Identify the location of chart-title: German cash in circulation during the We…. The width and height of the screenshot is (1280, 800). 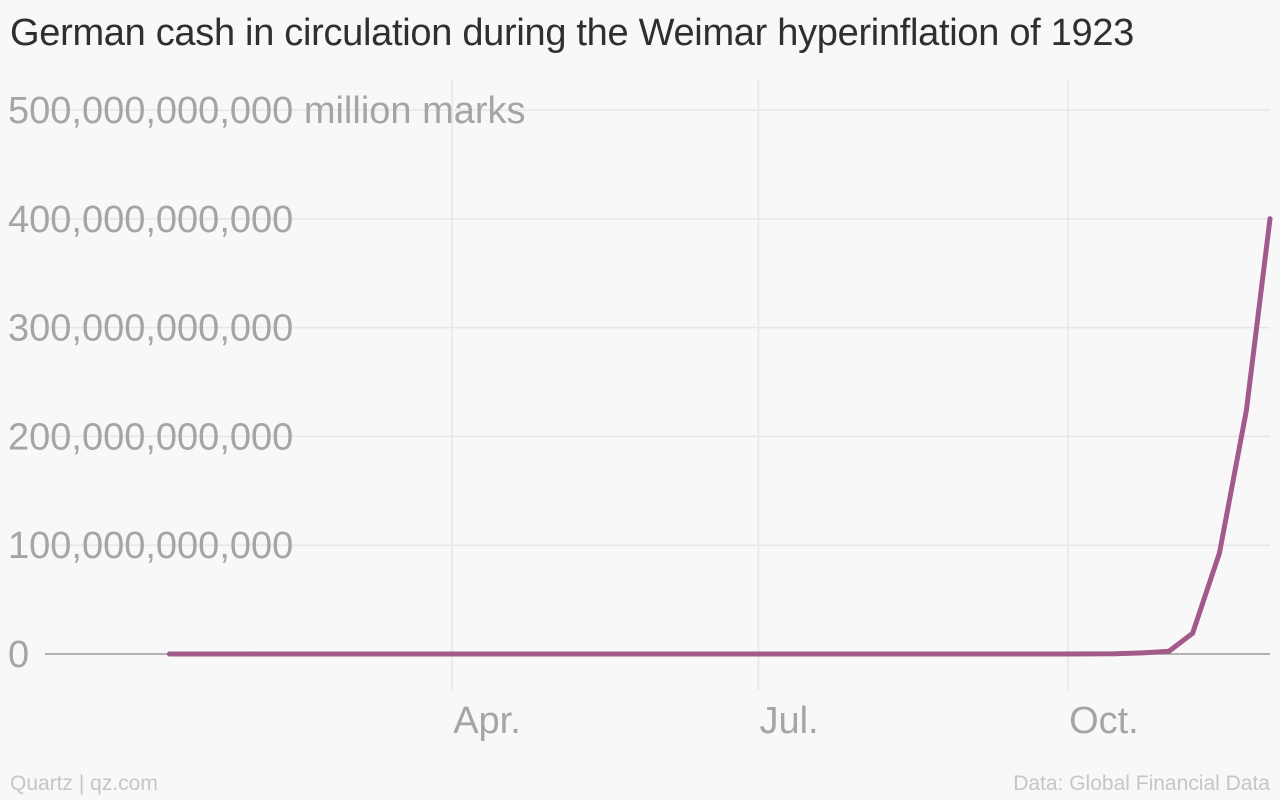
(572, 33).